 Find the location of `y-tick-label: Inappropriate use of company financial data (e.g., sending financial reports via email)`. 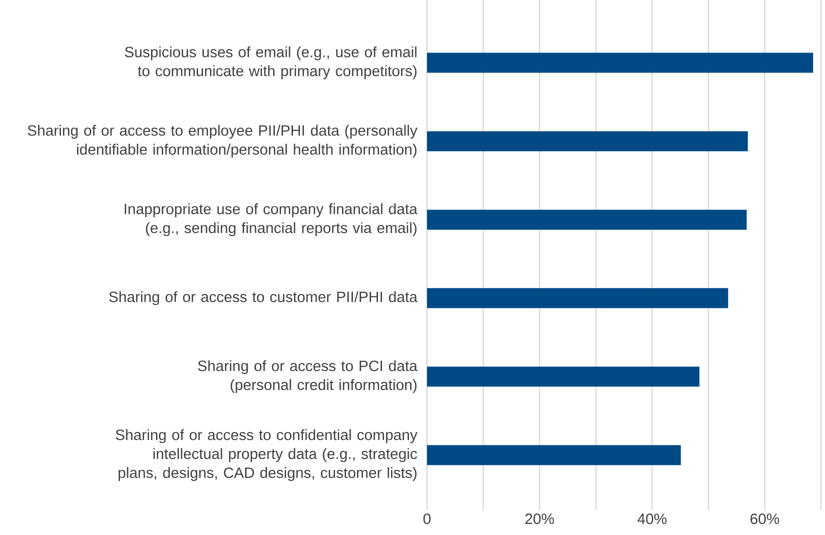

y-tick-label: Inappropriate use of company financial data (e.g., sending financial reports via email) is located at coordinates (271, 219).